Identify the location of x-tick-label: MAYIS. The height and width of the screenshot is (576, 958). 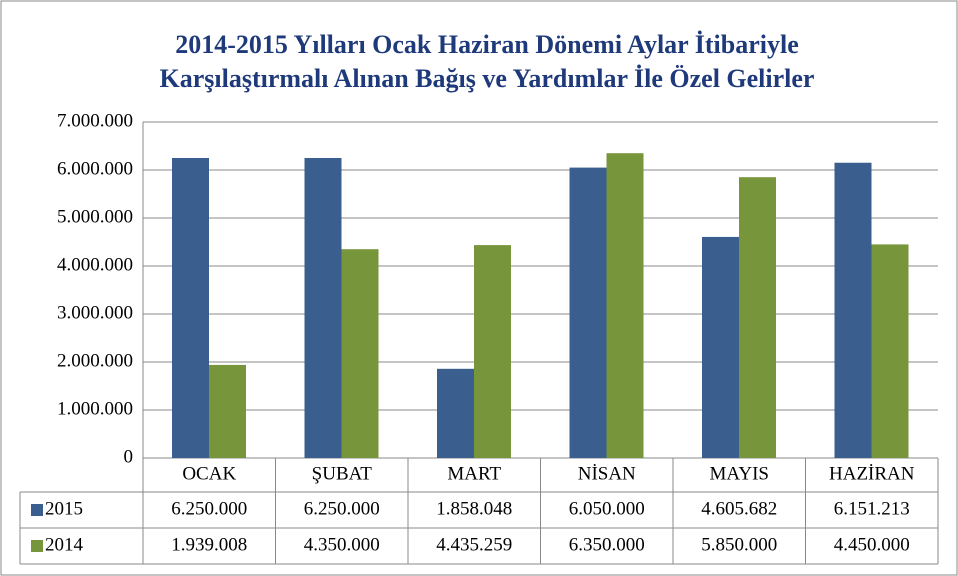
(740, 473).